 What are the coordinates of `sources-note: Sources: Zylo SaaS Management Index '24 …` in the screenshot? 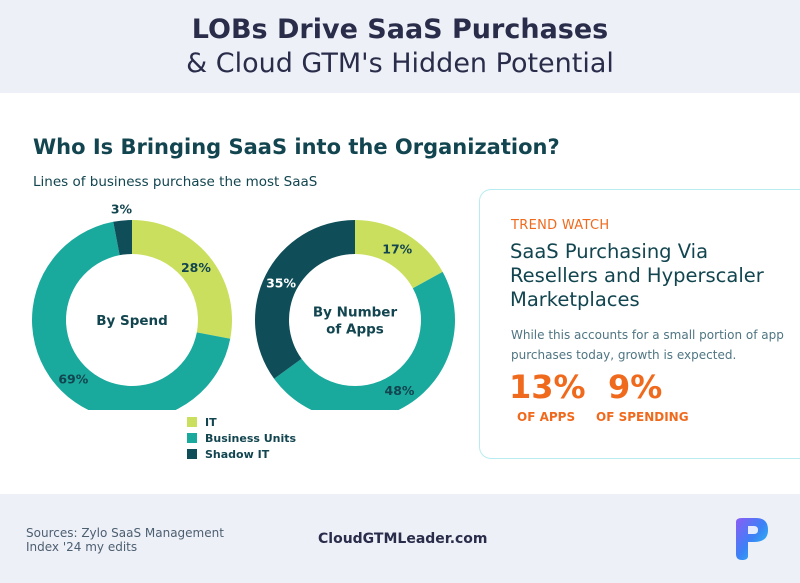 It's located at (125, 540).